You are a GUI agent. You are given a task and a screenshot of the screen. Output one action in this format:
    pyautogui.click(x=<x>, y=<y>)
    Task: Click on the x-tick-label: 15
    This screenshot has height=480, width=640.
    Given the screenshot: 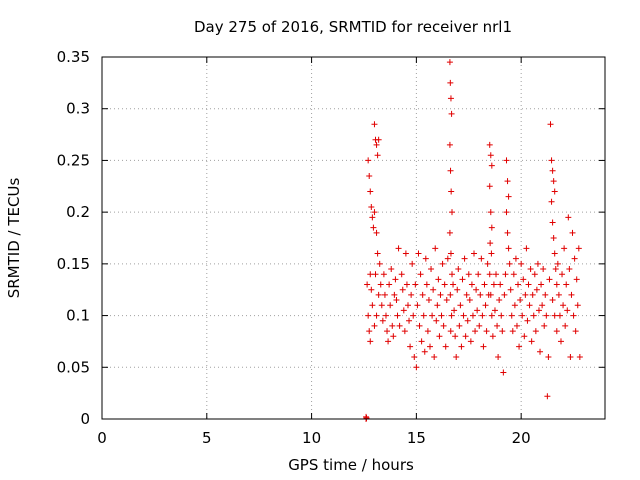 What is the action you would take?
    pyautogui.click(x=416, y=438)
    